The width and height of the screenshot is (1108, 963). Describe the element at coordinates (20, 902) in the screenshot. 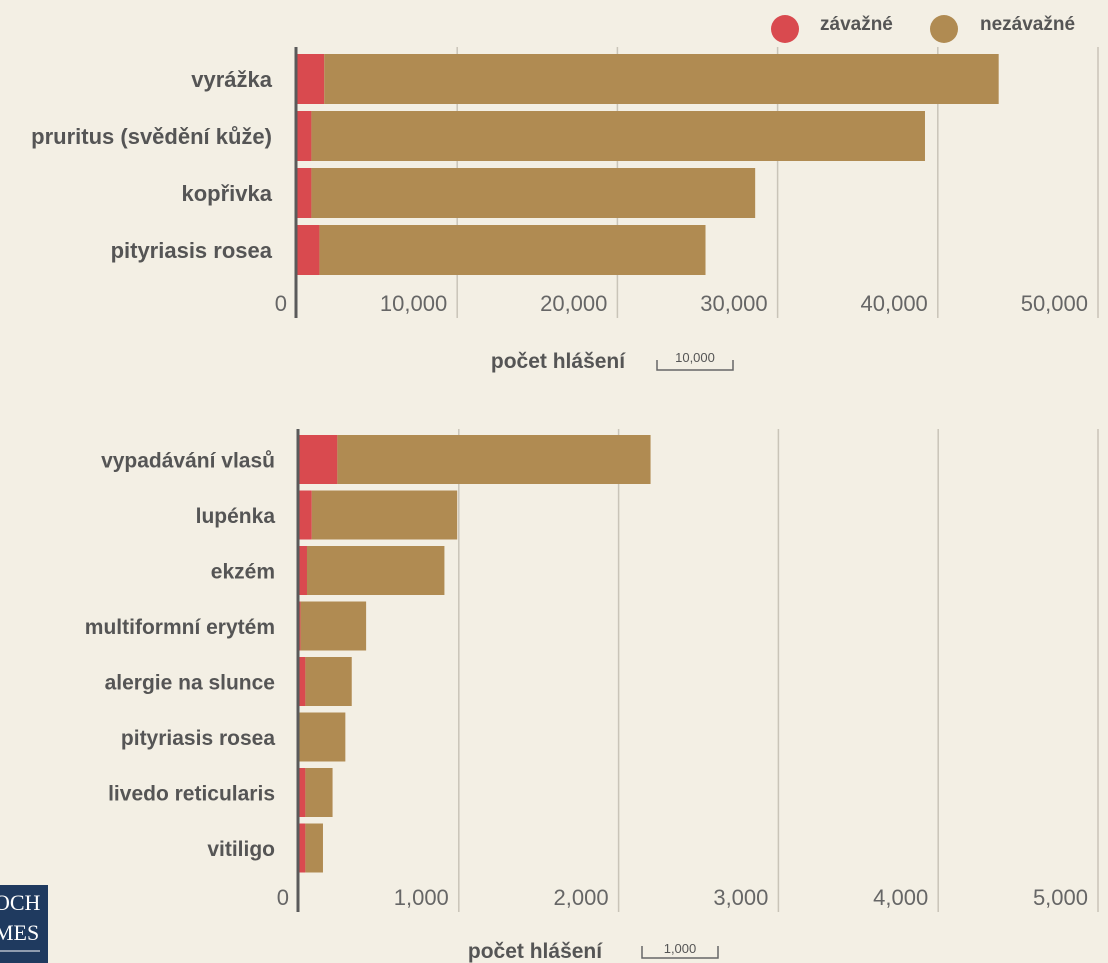

I see `logo-line1: OCH` at that location.